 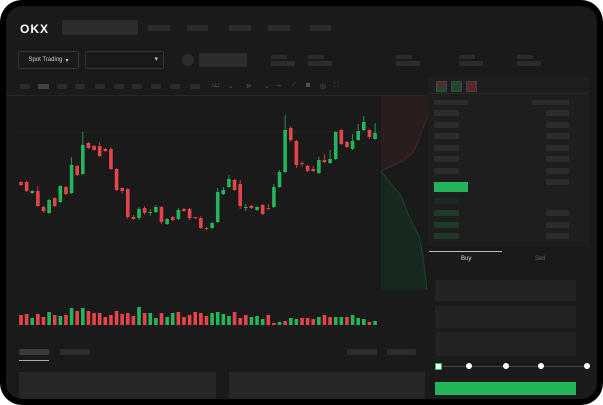 I want to click on camera-icon: ◙, so click(x=308, y=85).